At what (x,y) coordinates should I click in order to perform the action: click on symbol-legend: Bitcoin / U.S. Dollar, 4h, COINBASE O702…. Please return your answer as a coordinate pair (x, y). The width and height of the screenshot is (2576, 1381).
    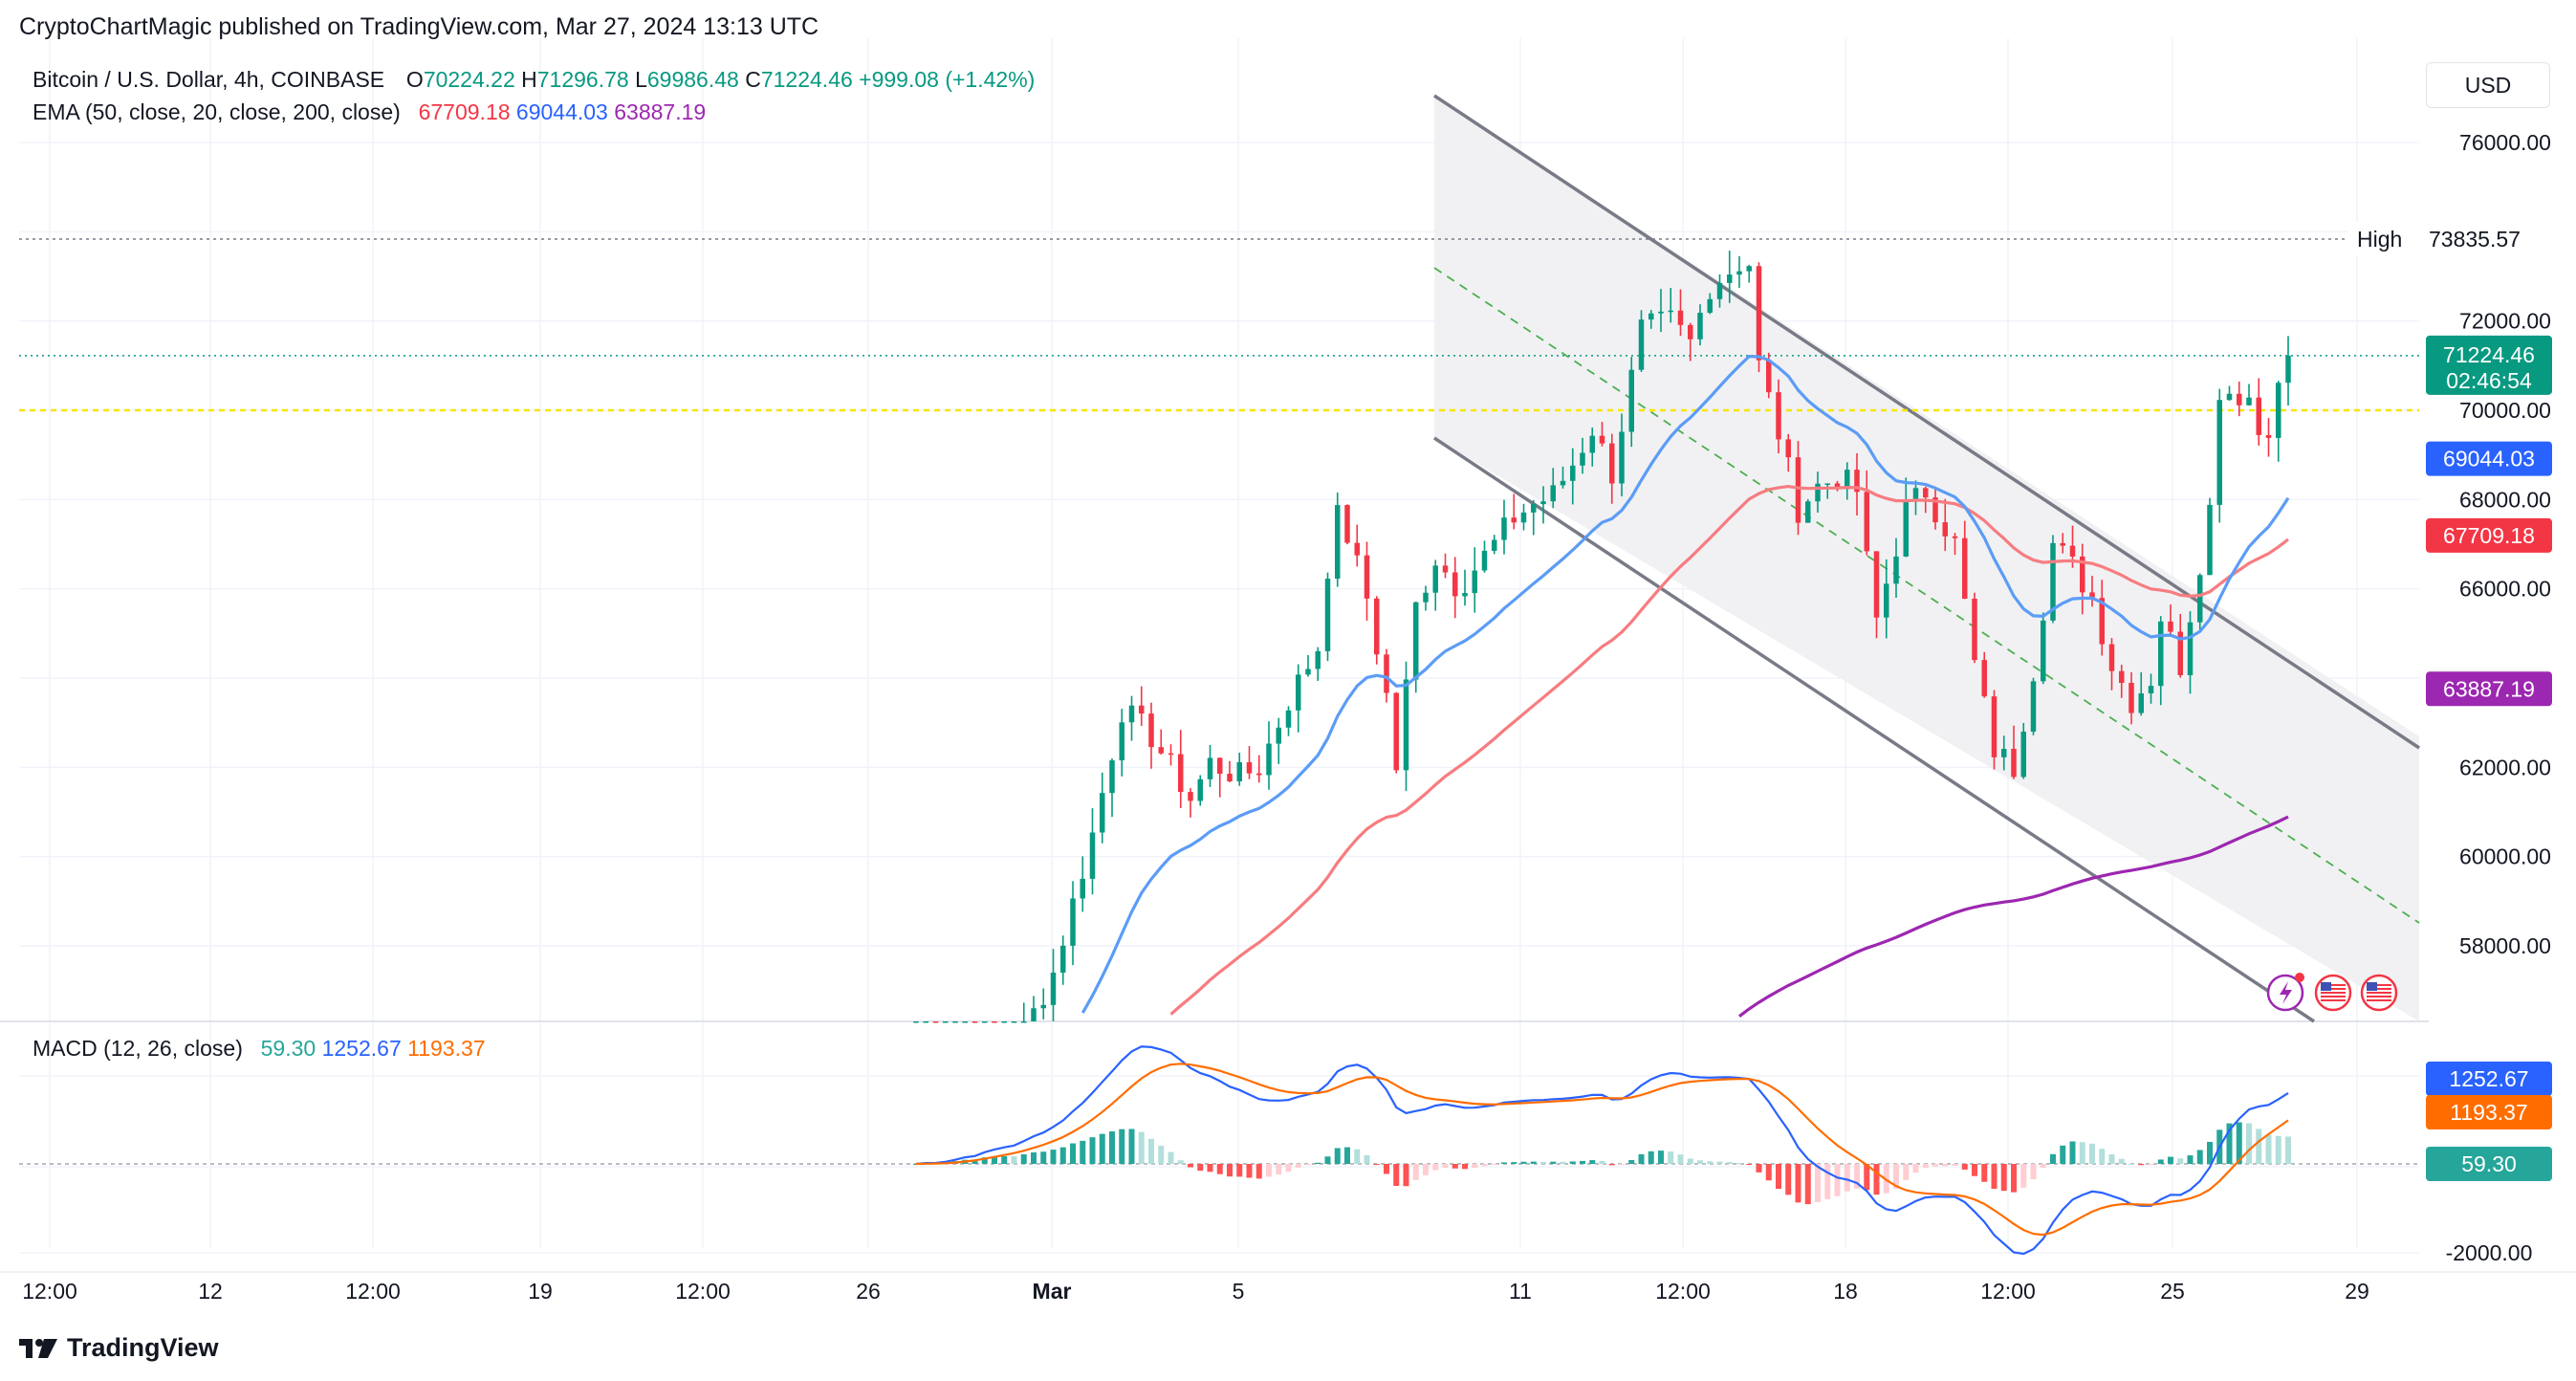
    Looking at the image, I should click on (534, 80).